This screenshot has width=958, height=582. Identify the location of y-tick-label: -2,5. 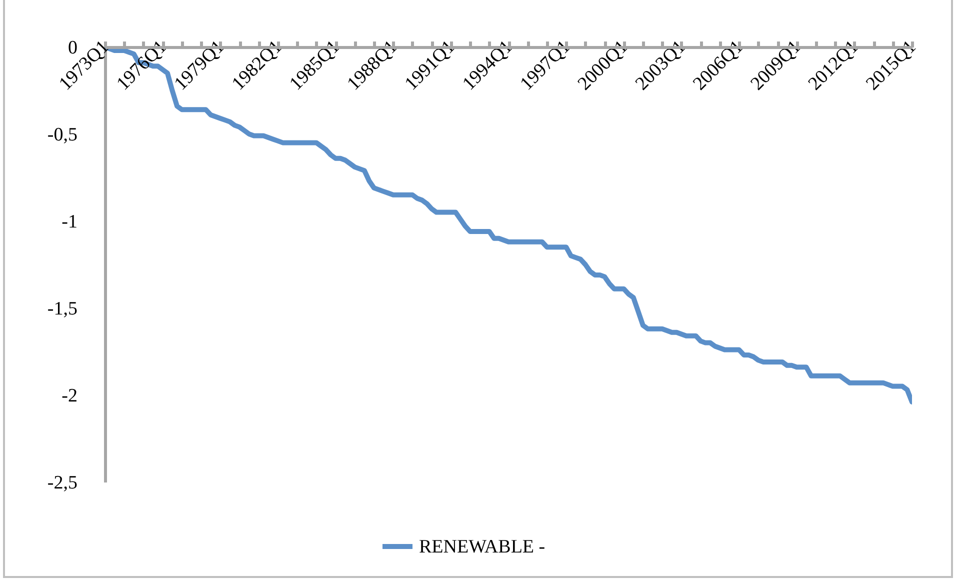
(62, 483).